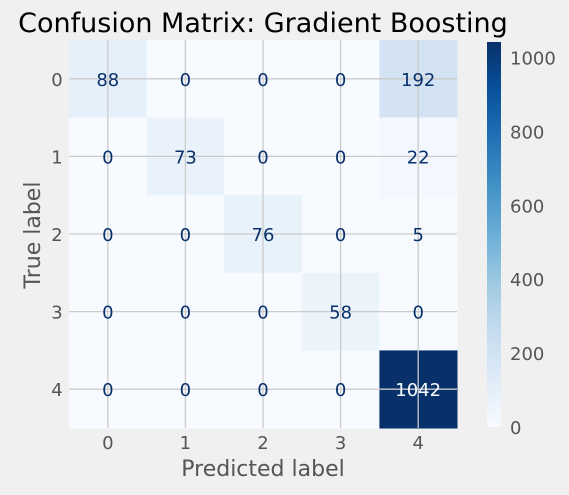 Image resolution: width=569 pixels, height=495 pixels. I want to click on y-tick-labels: 0 1 2 3 4, so click(56, 235).